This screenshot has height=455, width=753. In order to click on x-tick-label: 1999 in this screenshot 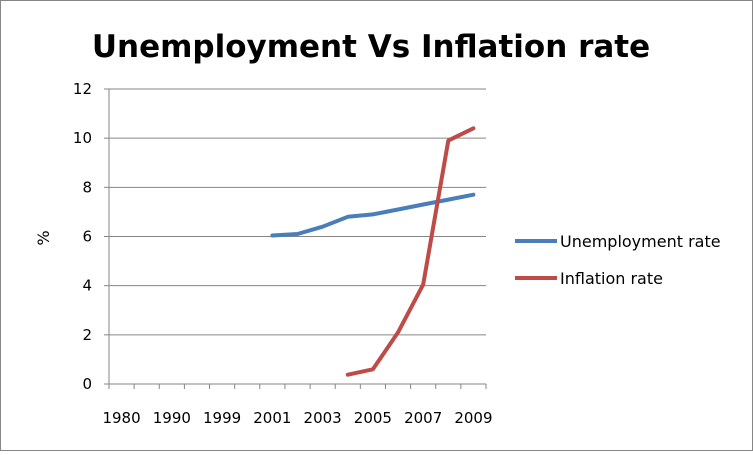, I will do `click(222, 418)`.